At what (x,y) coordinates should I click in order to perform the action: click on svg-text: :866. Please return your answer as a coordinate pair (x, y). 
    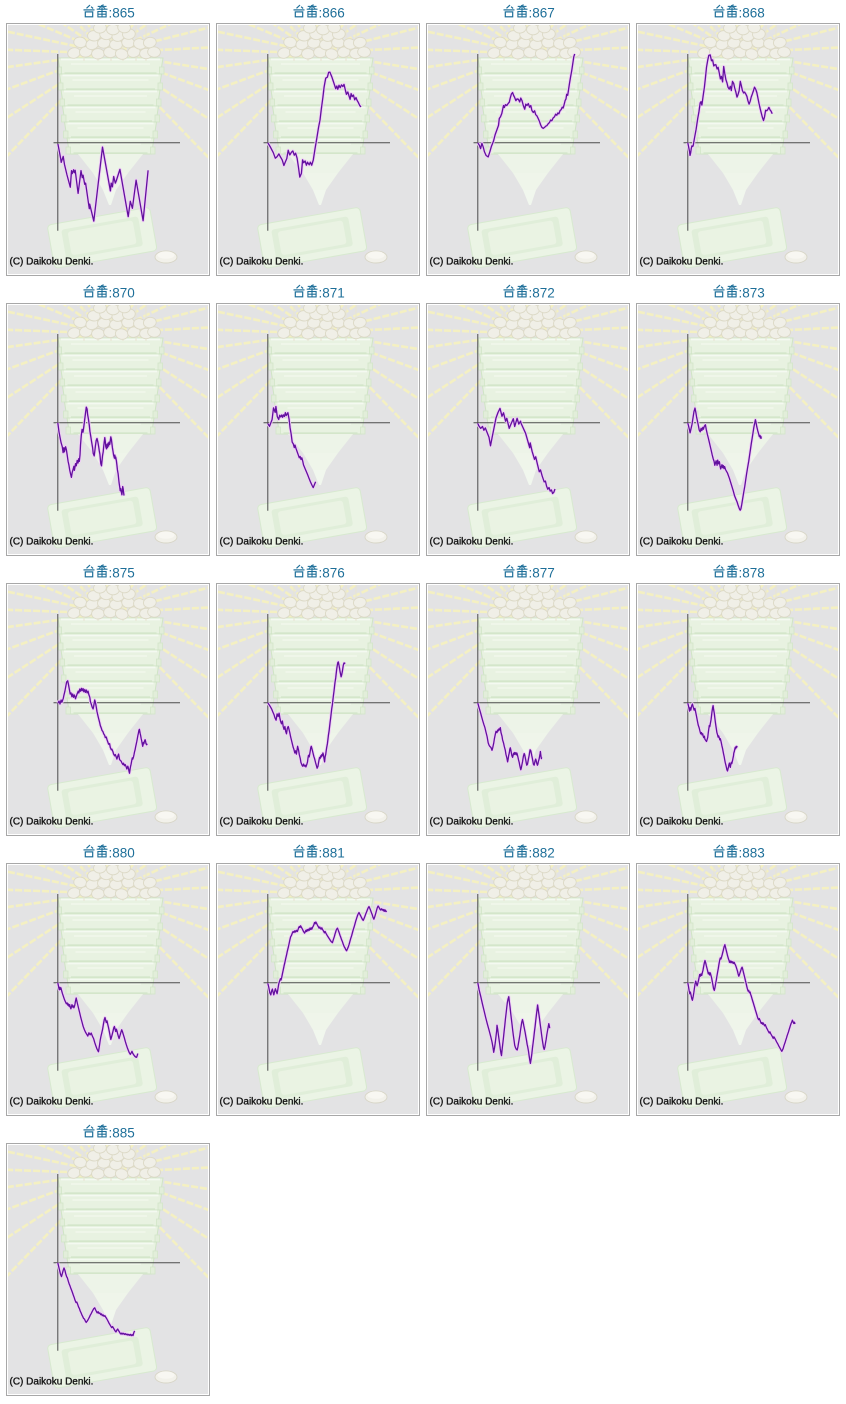
    Looking at the image, I should click on (332, 13).